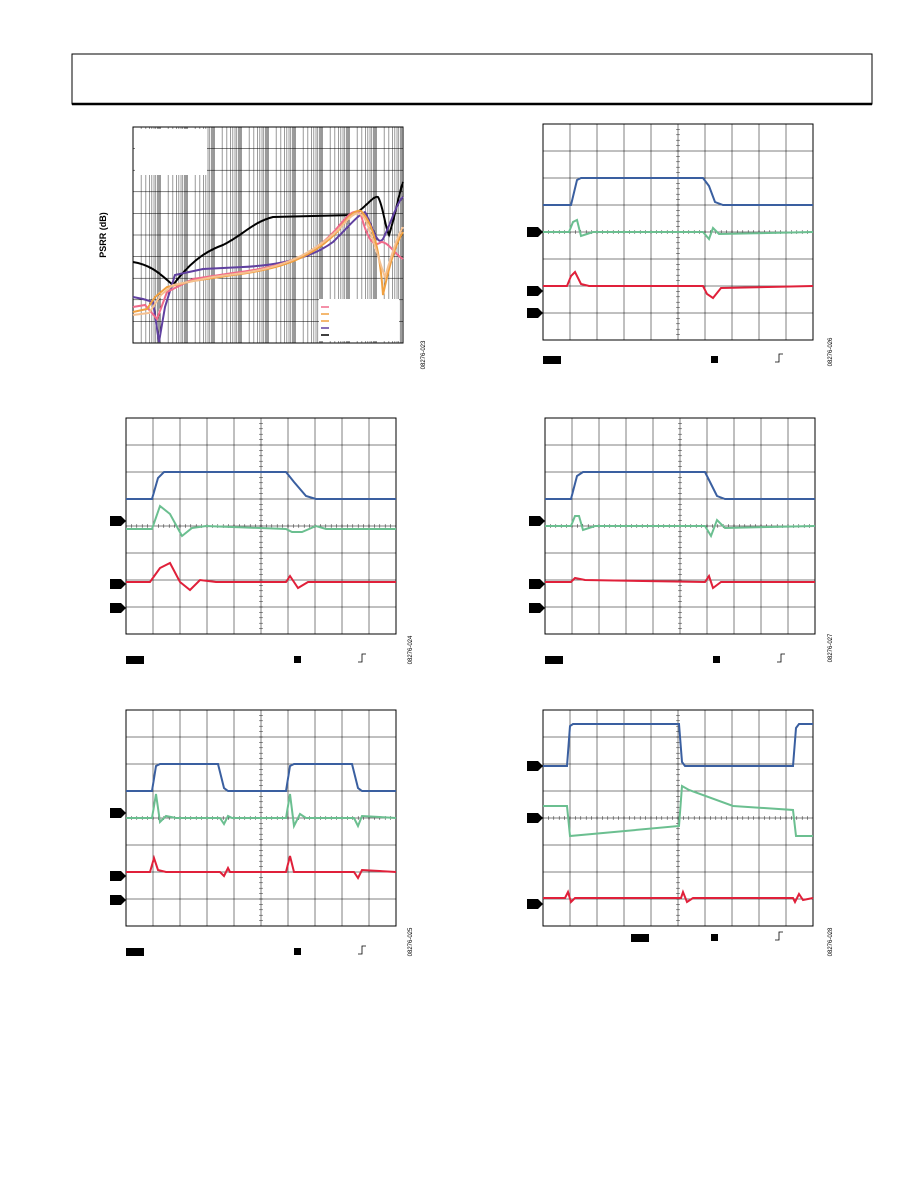 The height and width of the screenshot is (1188, 918). I want to click on legend-box, so click(359, 320).